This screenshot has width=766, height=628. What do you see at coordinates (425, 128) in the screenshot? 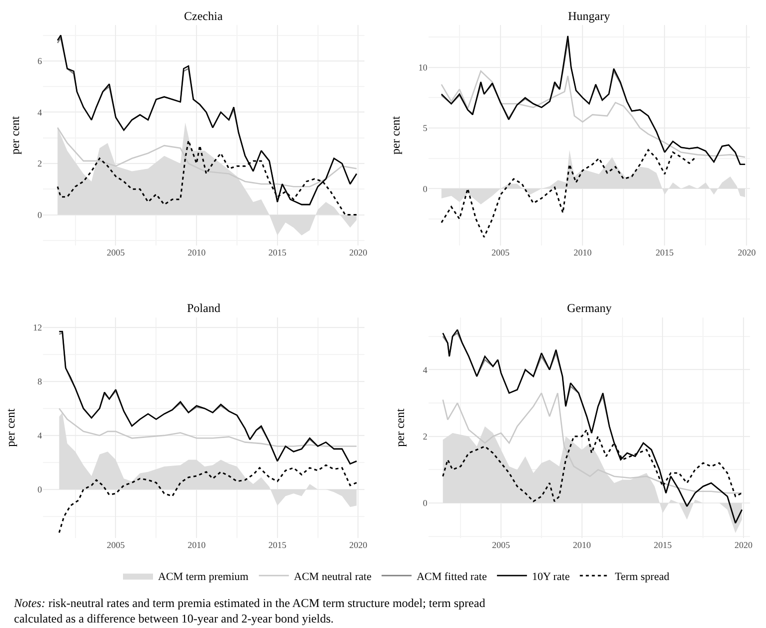
I see `y-tick-label: 5` at bounding box center [425, 128].